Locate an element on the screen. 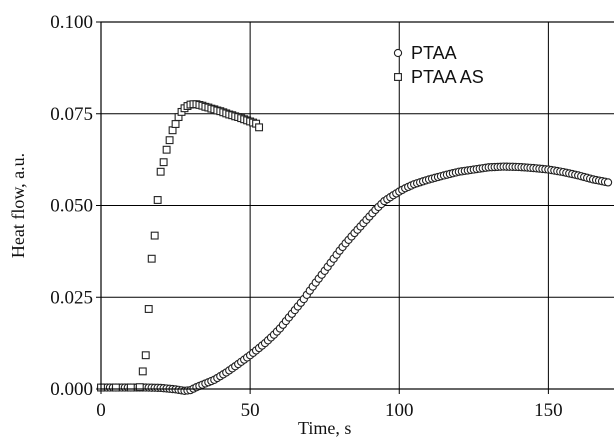 Image resolution: width=614 pixels, height=437 pixels. x-tick-label: 50 is located at coordinates (250, 410).